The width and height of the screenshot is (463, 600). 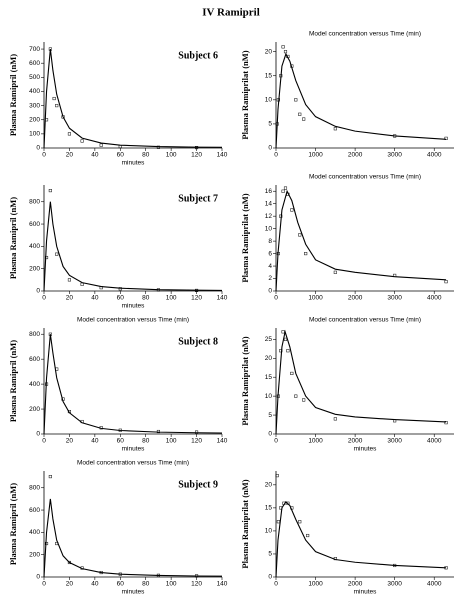 What do you see at coordinates (269, 216) in the screenshot?
I see `y-tick-label: 12` at bounding box center [269, 216].